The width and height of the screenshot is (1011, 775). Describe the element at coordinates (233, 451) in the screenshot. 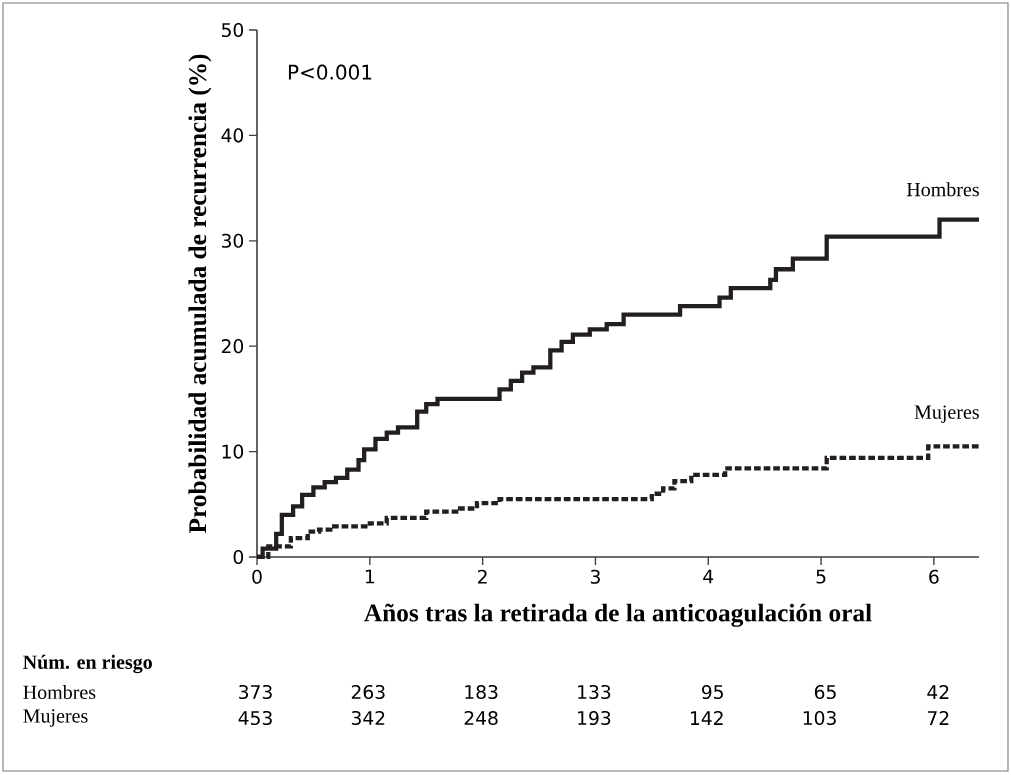

I see `y-tick-label: 10` at that location.